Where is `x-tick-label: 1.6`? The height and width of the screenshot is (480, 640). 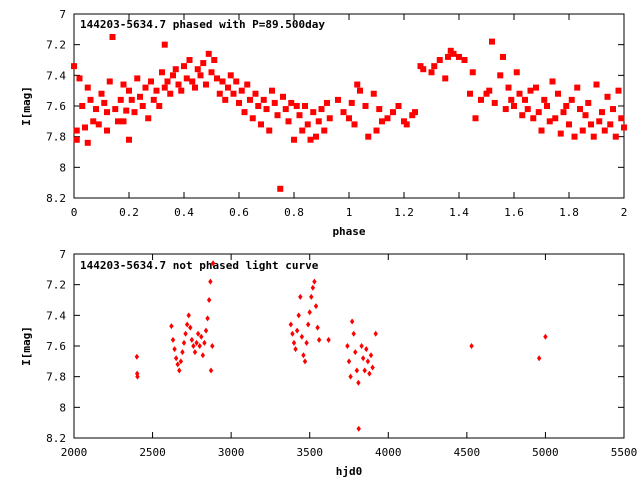 x-tick-label: 1.6 is located at coordinates (514, 212).